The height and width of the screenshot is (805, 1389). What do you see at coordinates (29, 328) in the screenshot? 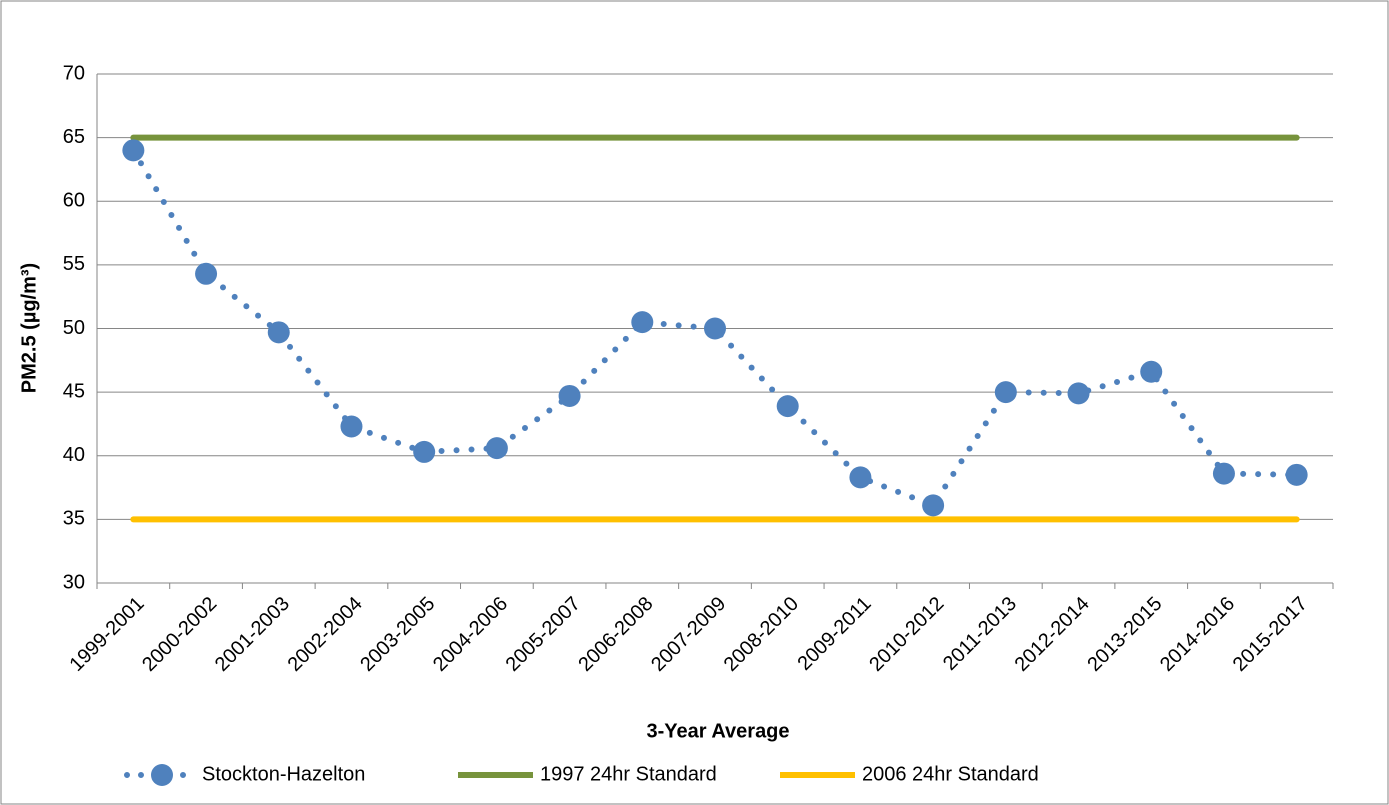
I see `y-axis-title: PM2.5 (µg/m³)` at bounding box center [29, 328].